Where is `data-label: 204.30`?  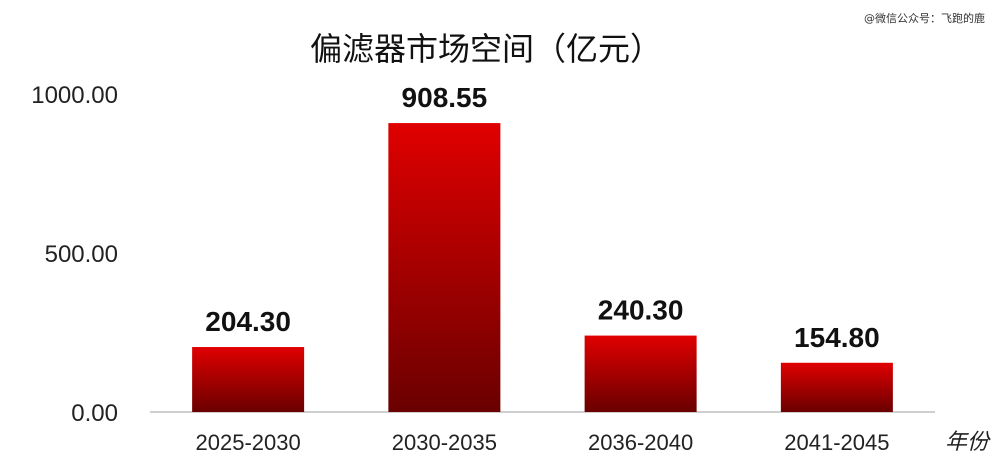 data-label: 204.30 is located at coordinates (248, 321).